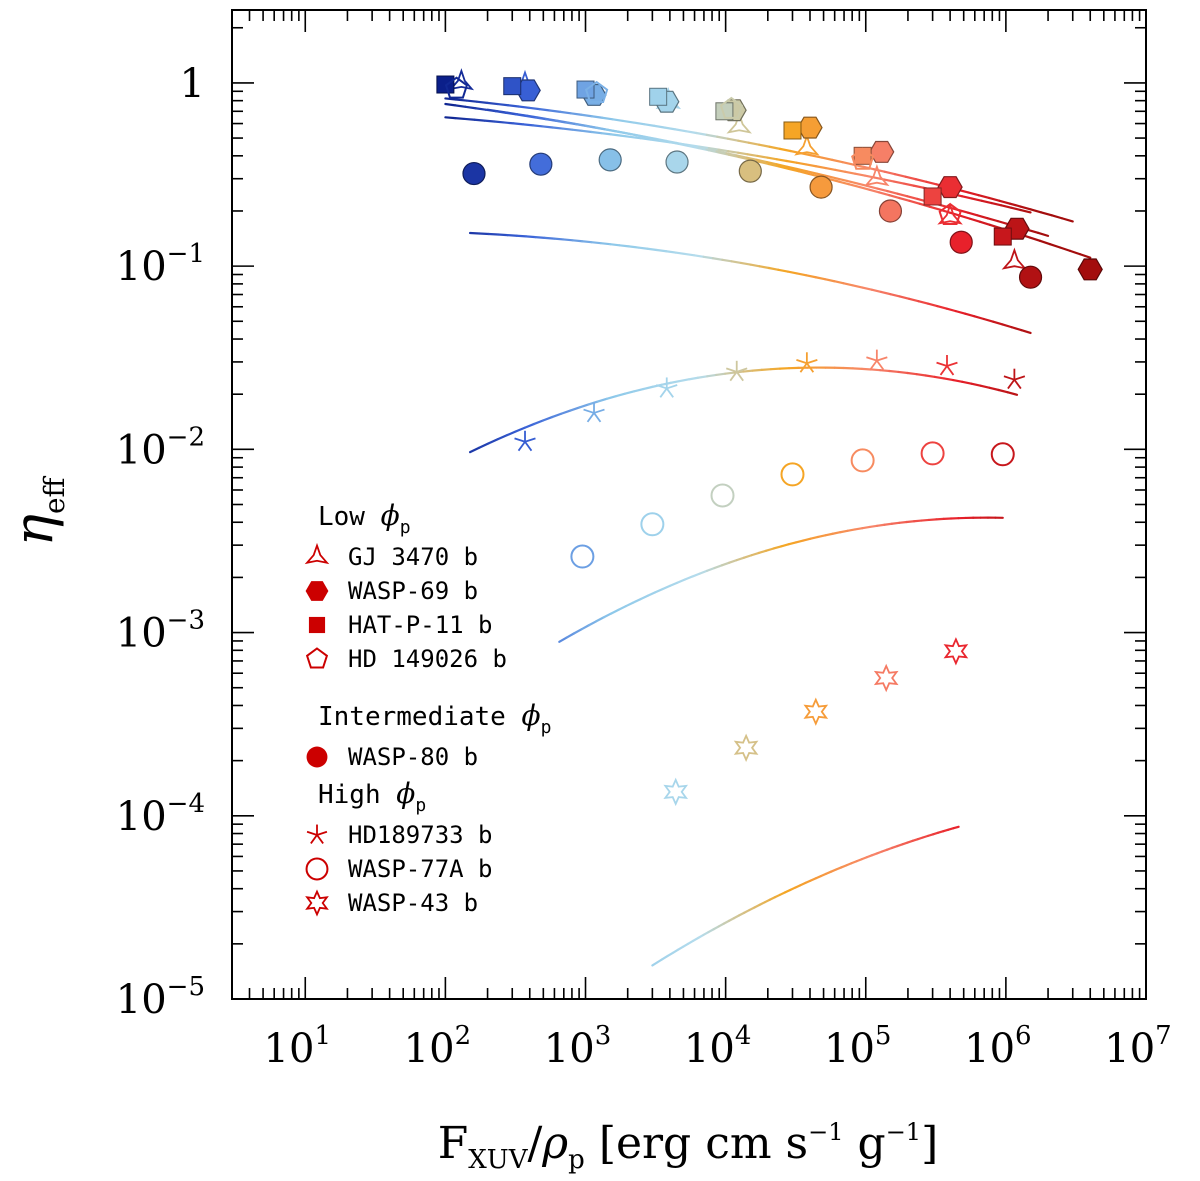 This screenshot has height=1181, width=1200. Describe the element at coordinates (160, 997) in the screenshot. I see `y-tick-label: 10−5` at that location.